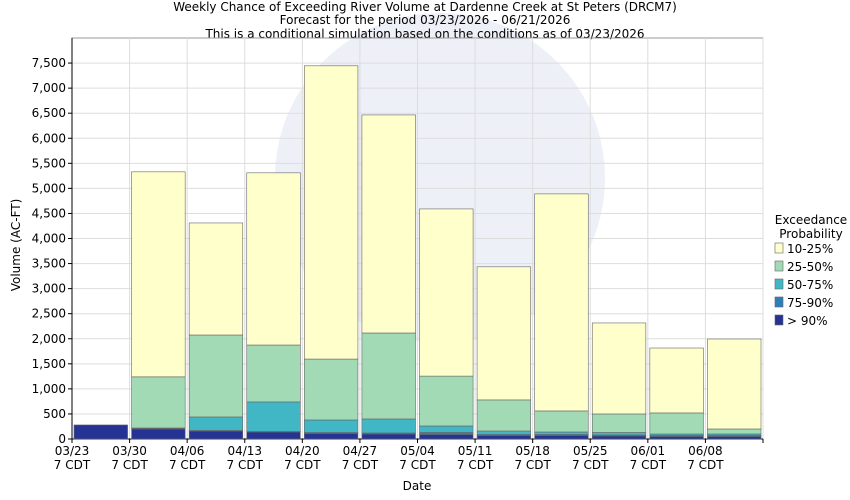 This screenshot has width=850, height=500. What do you see at coordinates (705, 458) in the screenshot?
I see `x-tick-label: 06/08 7 CDT` at bounding box center [705, 458].